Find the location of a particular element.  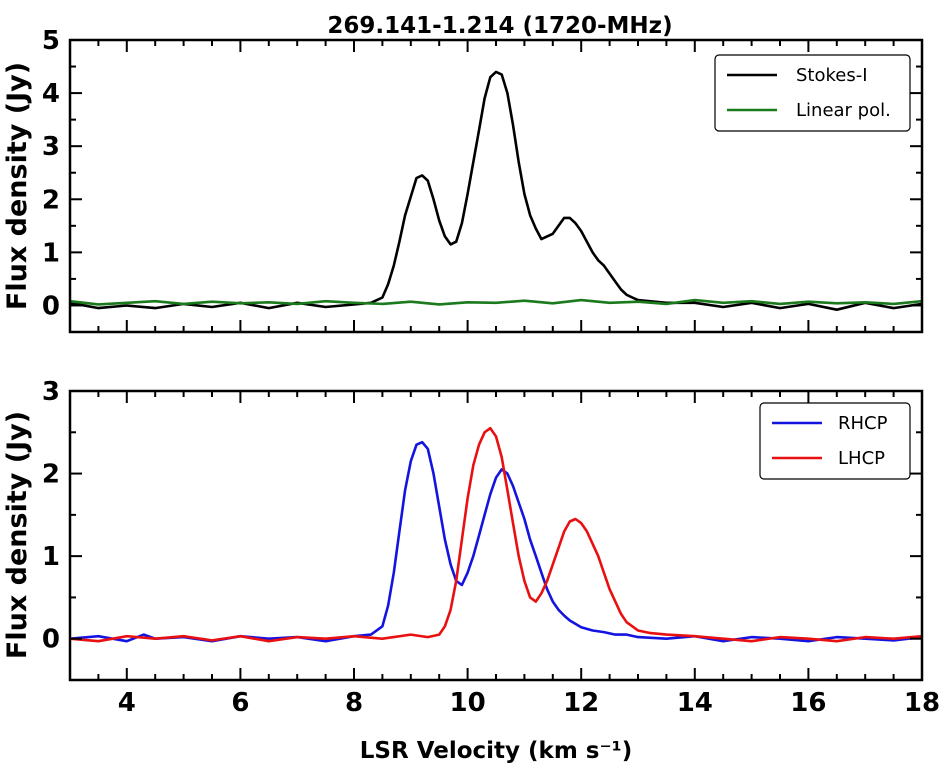

bottom-x-tick-label: 18 is located at coordinates (922, 703).